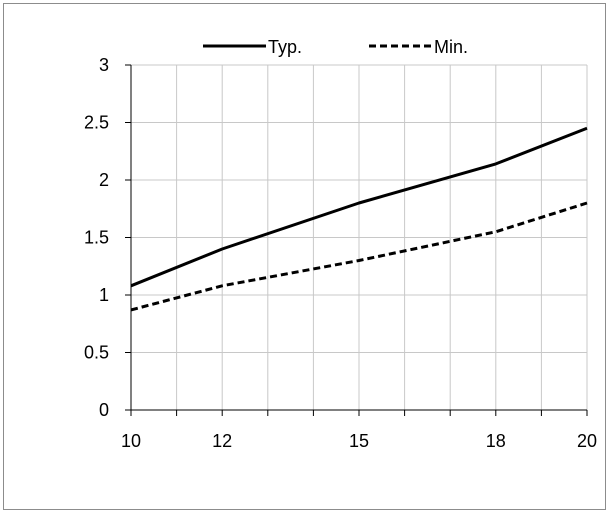 This screenshot has height=514, width=611. I want to click on legend: Typ. Min., so click(335, 47).